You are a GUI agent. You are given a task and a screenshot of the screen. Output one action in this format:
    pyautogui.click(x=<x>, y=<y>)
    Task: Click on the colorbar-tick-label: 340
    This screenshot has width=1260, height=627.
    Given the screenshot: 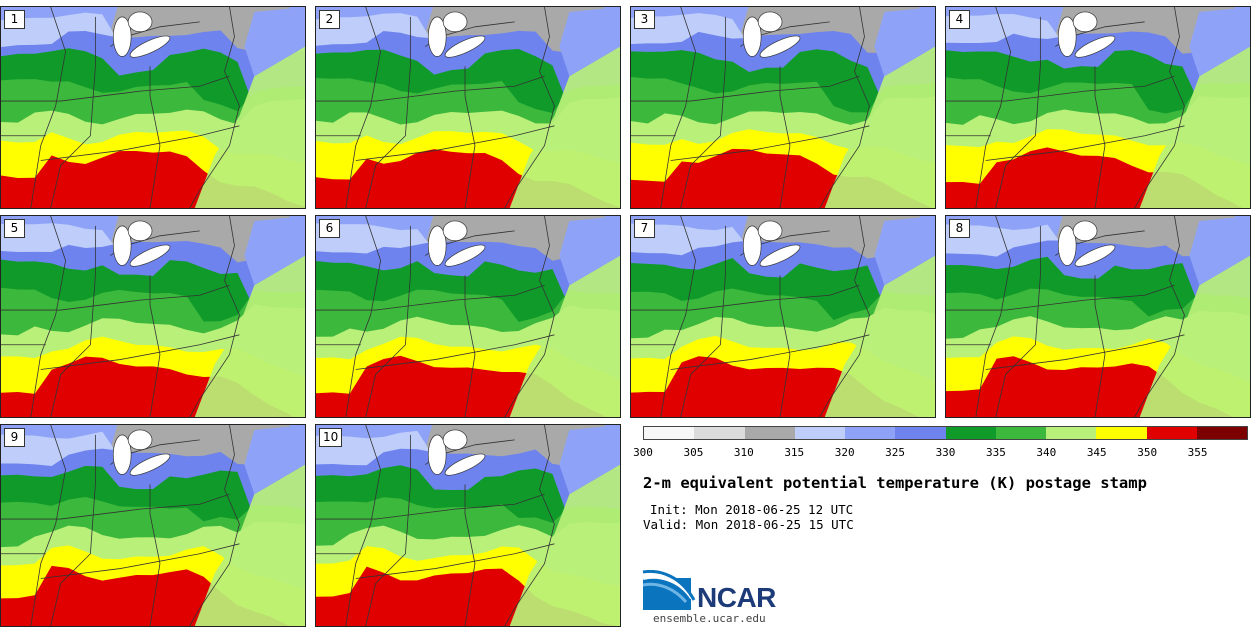 What is the action you would take?
    pyautogui.click(x=1046, y=452)
    